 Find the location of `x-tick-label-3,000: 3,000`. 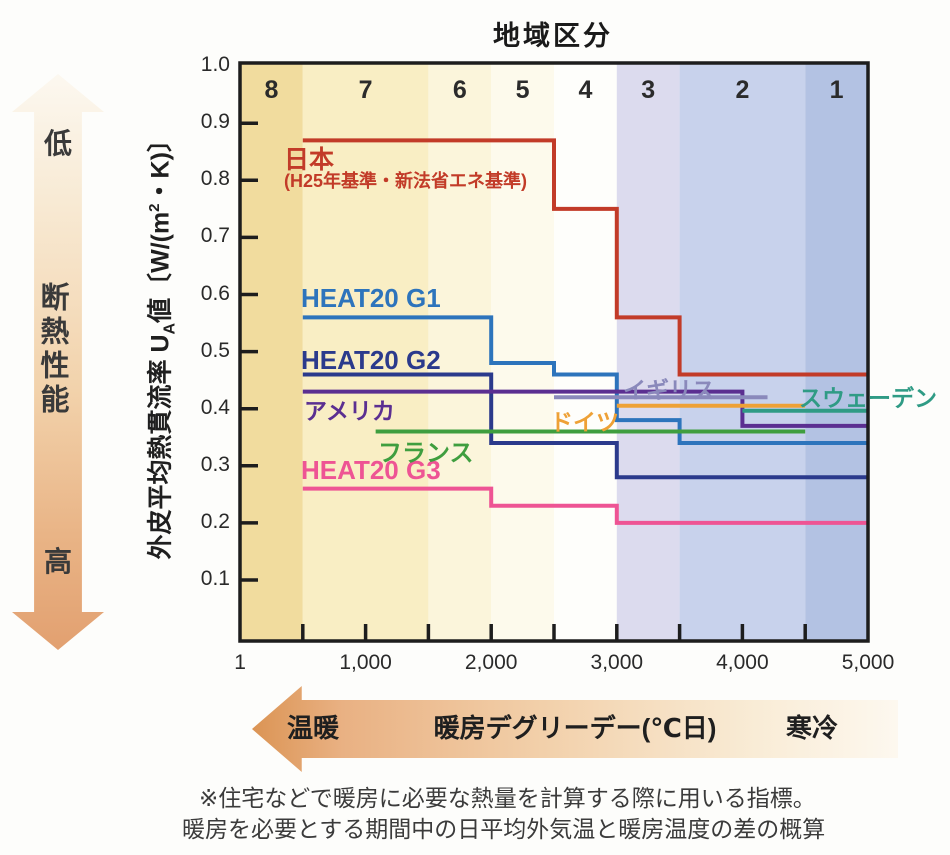

x-tick-label-3,000: 3,000 is located at coordinates (617, 662).